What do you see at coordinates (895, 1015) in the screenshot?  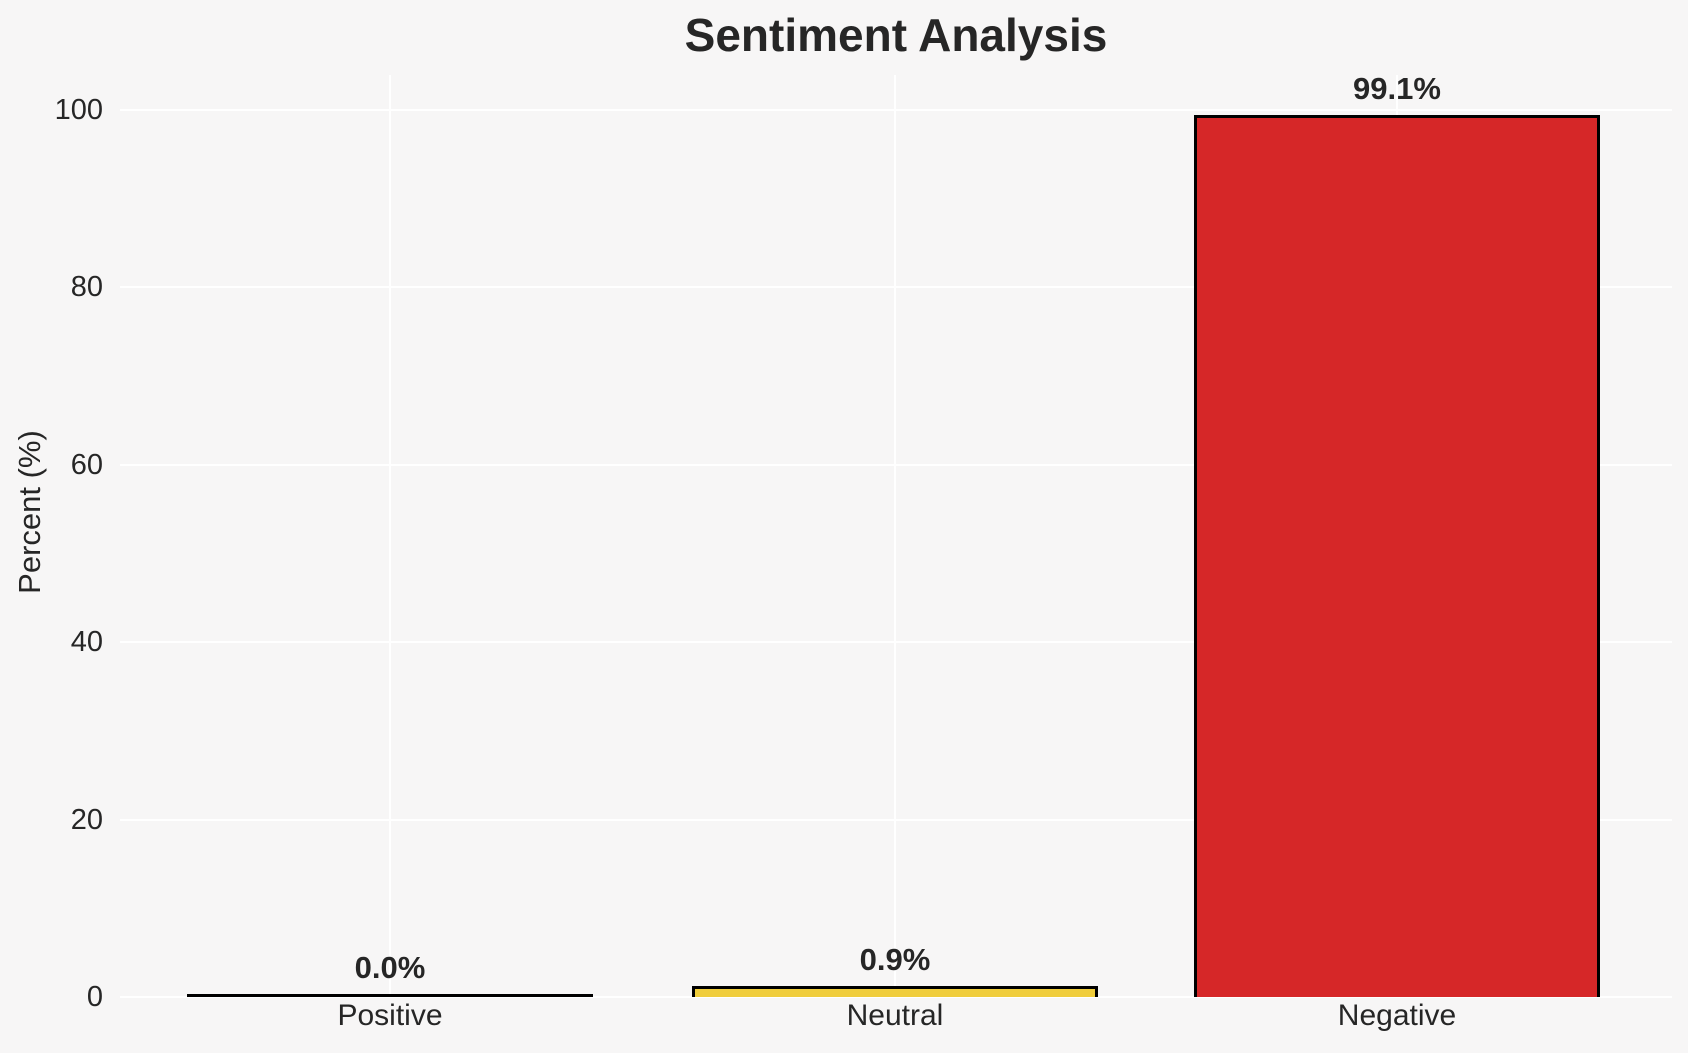 I see `x-tick-label-neutral: Neutral` at bounding box center [895, 1015].